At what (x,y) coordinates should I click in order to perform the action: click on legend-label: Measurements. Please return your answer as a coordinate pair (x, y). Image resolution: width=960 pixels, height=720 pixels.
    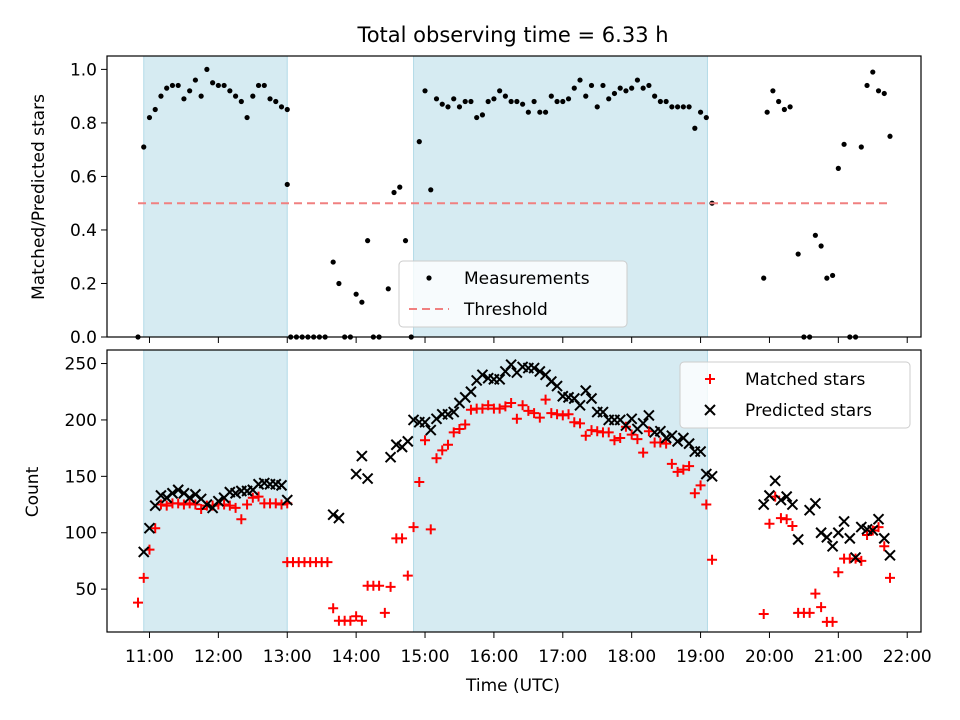
    Looking at the image, I should click on (527, 279).